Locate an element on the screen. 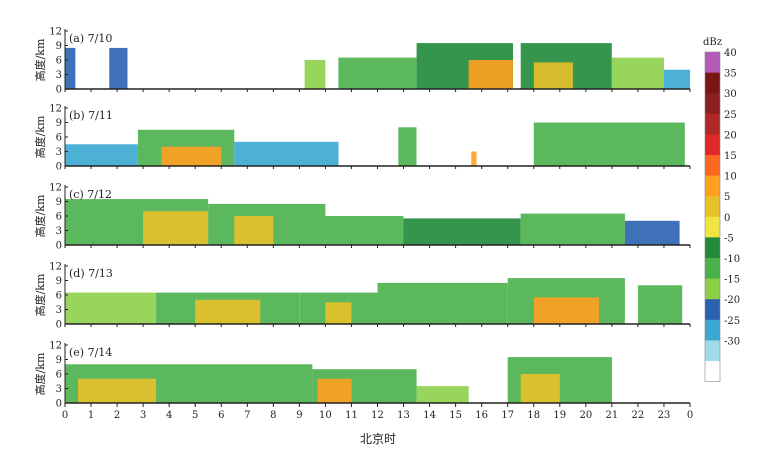 The width and height of the screenshot is (761, 449). x-tick-label: 5 is located at coordinates (195, 415).